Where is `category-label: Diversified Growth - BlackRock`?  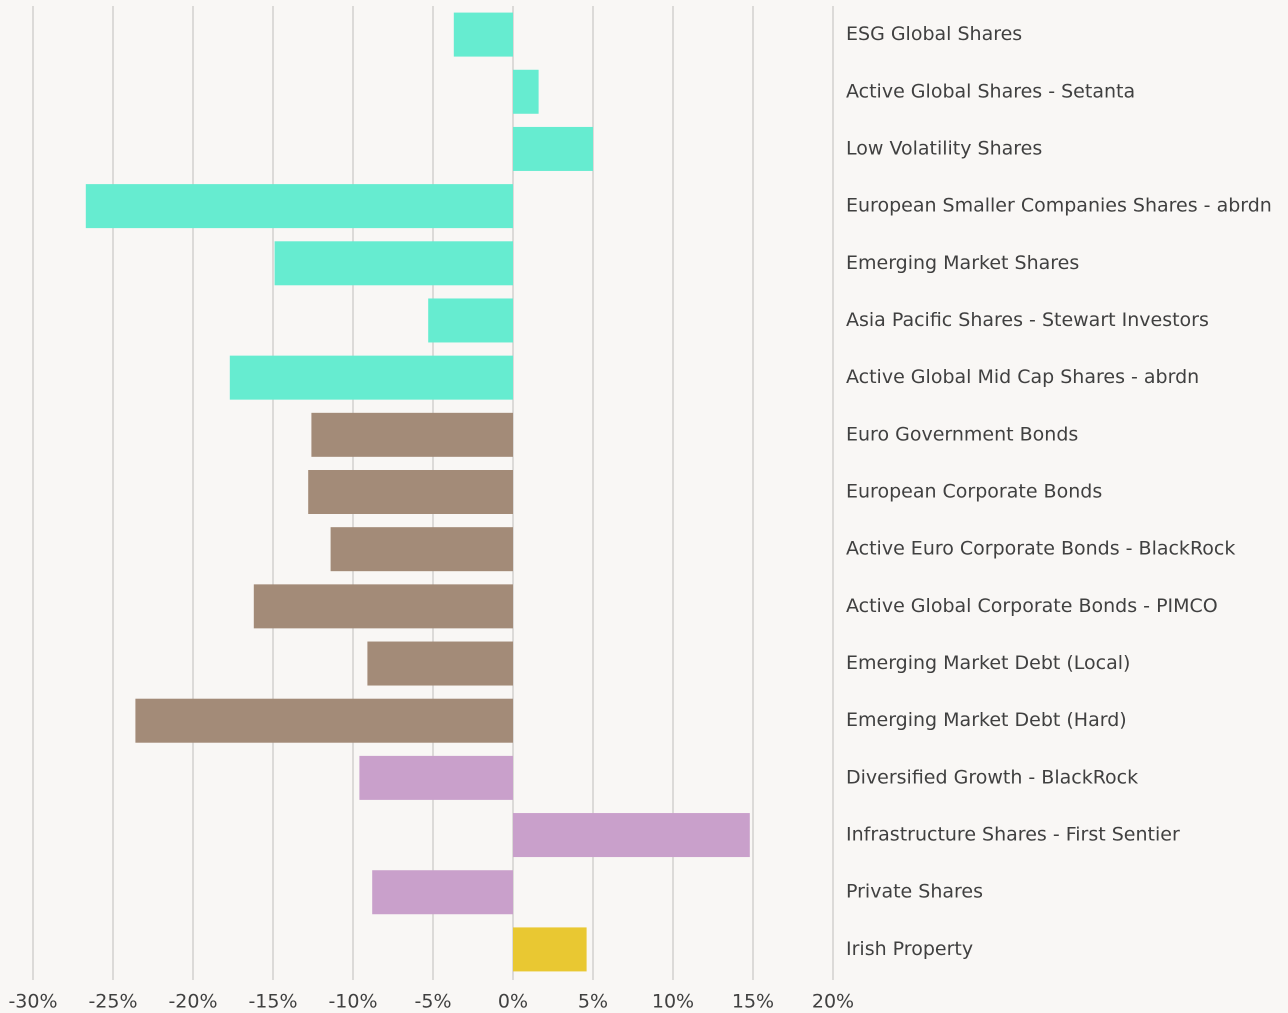 category-label: Diversified Growth - BlackRock is located at coordinates (992, 777).